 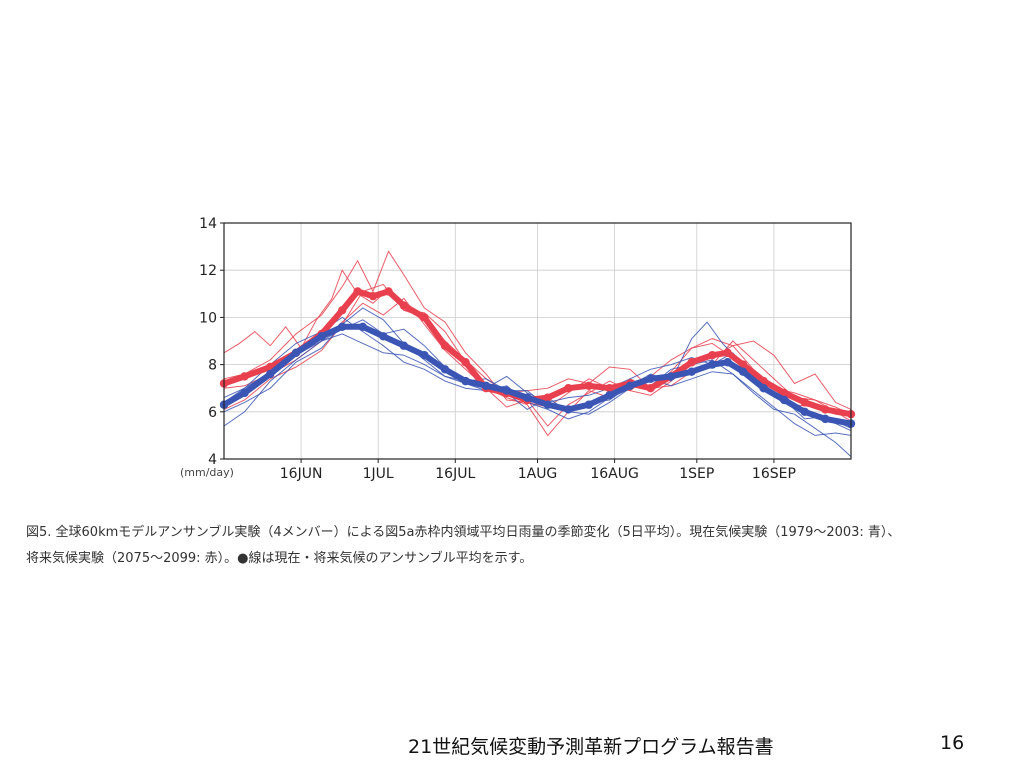 What do you see at coordinates (378, 474) in the screenshot?
I see `x-tick-label: 1JUL` at bounding box center [378, 474].